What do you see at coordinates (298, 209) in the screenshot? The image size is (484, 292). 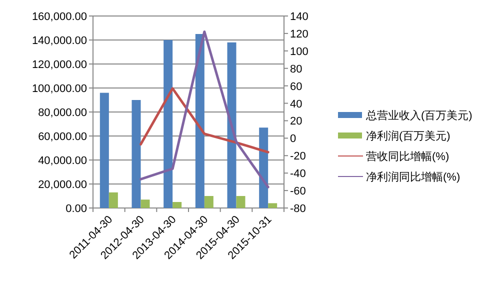 I see `y2-tick-label: -80` at bounding box center [298, 209].